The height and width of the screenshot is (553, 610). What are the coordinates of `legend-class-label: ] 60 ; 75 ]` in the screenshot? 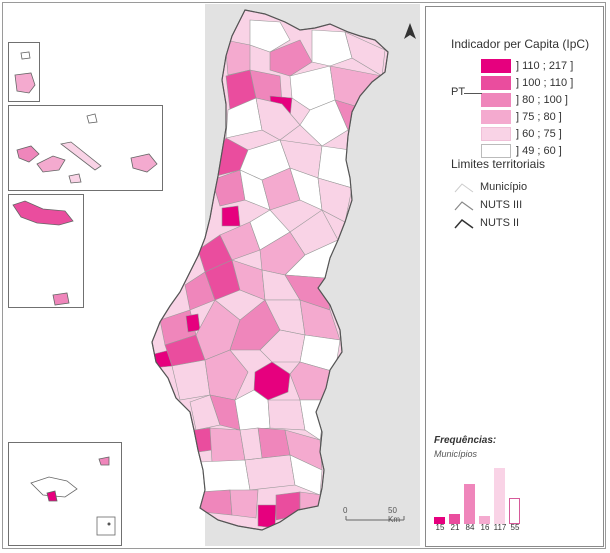 It's located at (539, 133).